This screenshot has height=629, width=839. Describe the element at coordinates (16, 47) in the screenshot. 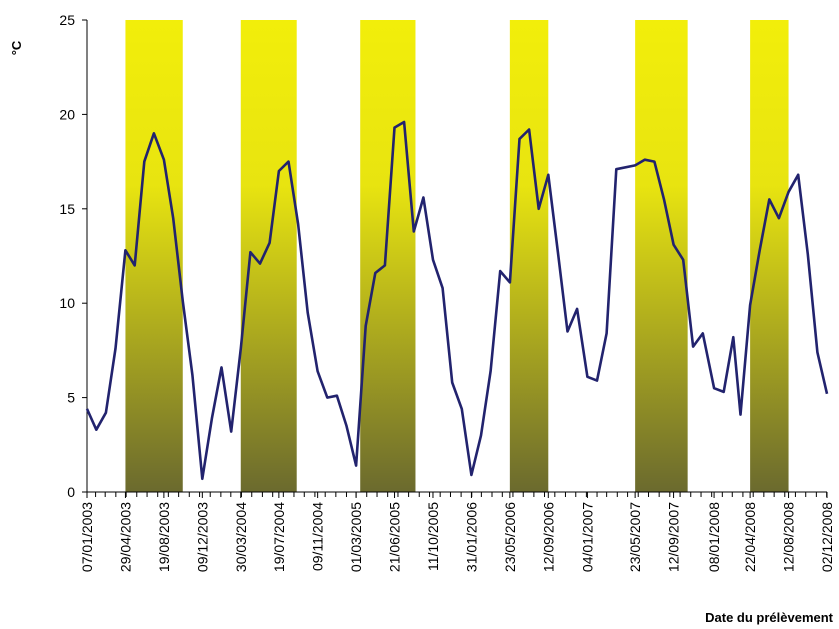

I see `y-axis-label: °C` at that location.